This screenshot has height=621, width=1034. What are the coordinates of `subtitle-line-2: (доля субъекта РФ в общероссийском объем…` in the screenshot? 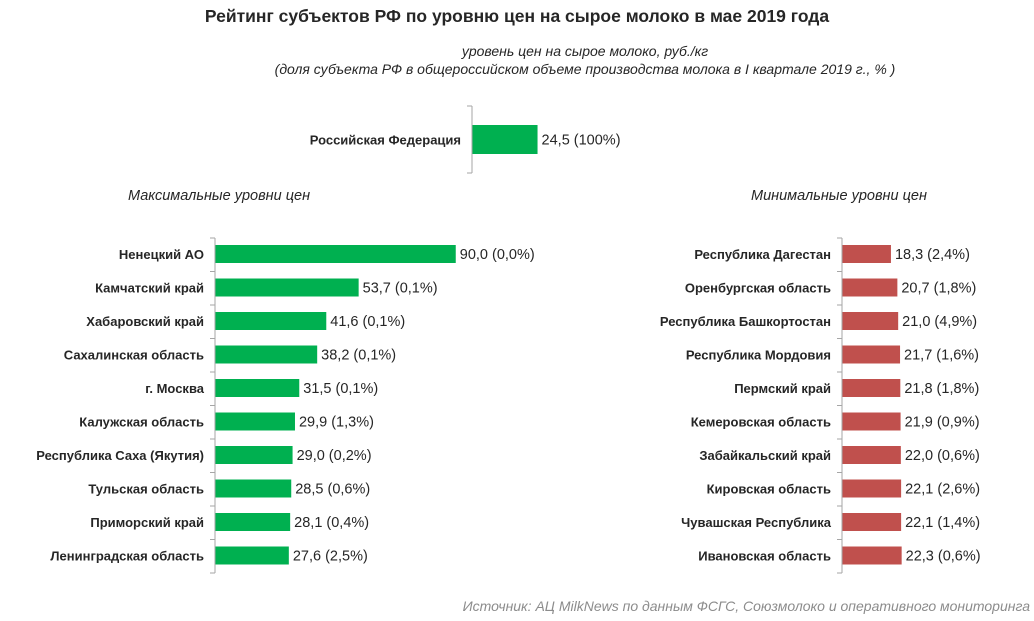 It's located at (585, 69).